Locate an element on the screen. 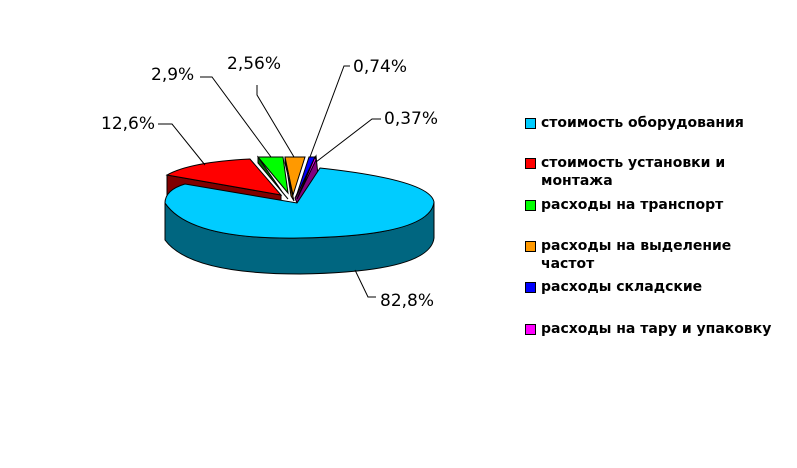 The height and width of the screenshot is (468, 797). leader-line-packaging is located at coordinates (348, 140).